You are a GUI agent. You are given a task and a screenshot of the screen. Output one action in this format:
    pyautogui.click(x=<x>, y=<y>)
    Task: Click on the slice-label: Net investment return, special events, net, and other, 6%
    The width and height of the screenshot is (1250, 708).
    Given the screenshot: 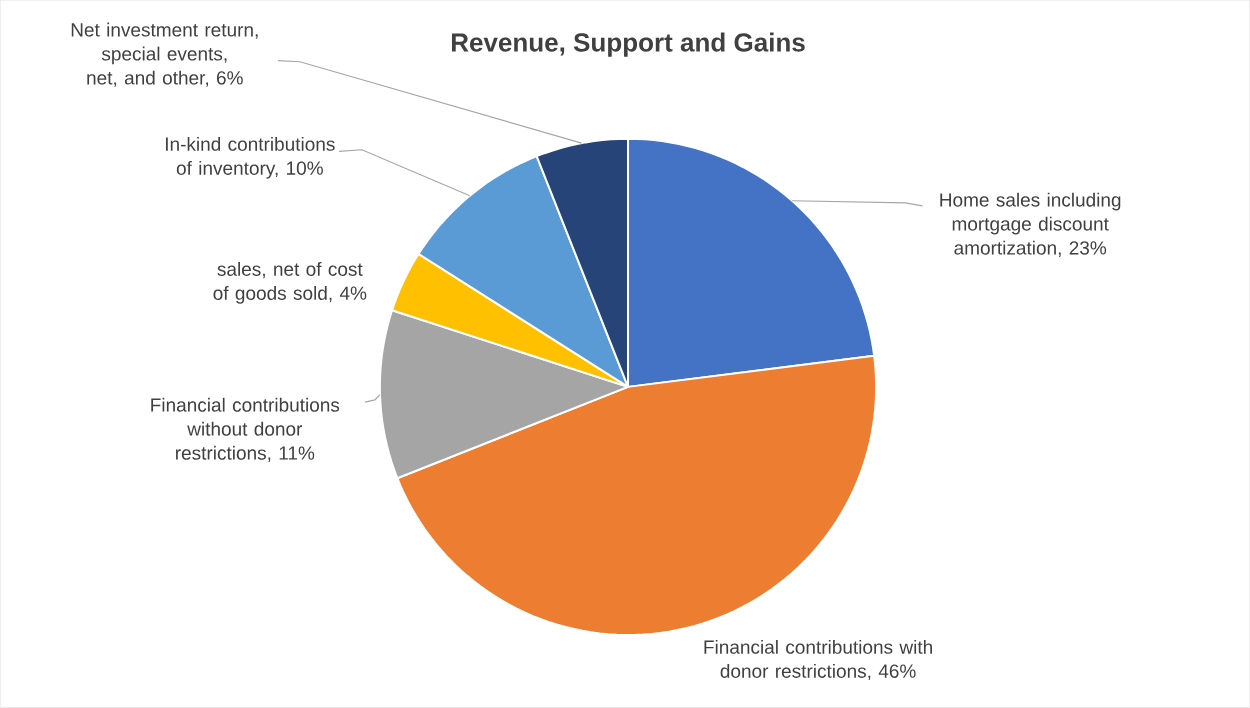 What is the action you would take?
    pyautogui.click(x=164, y=54)
    